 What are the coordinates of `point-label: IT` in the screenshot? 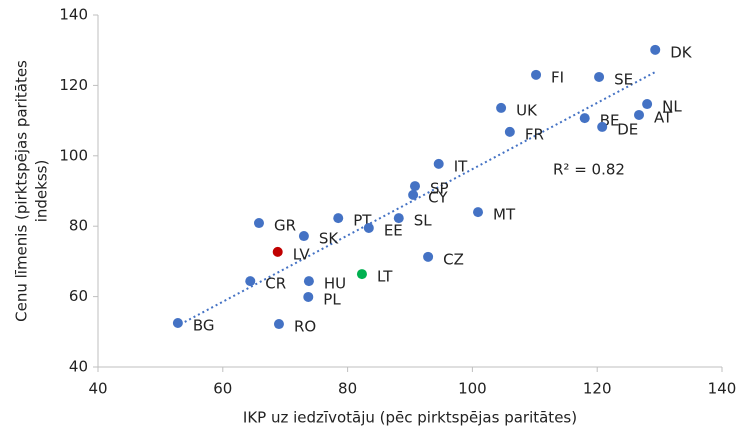 It's located at (461, 166).